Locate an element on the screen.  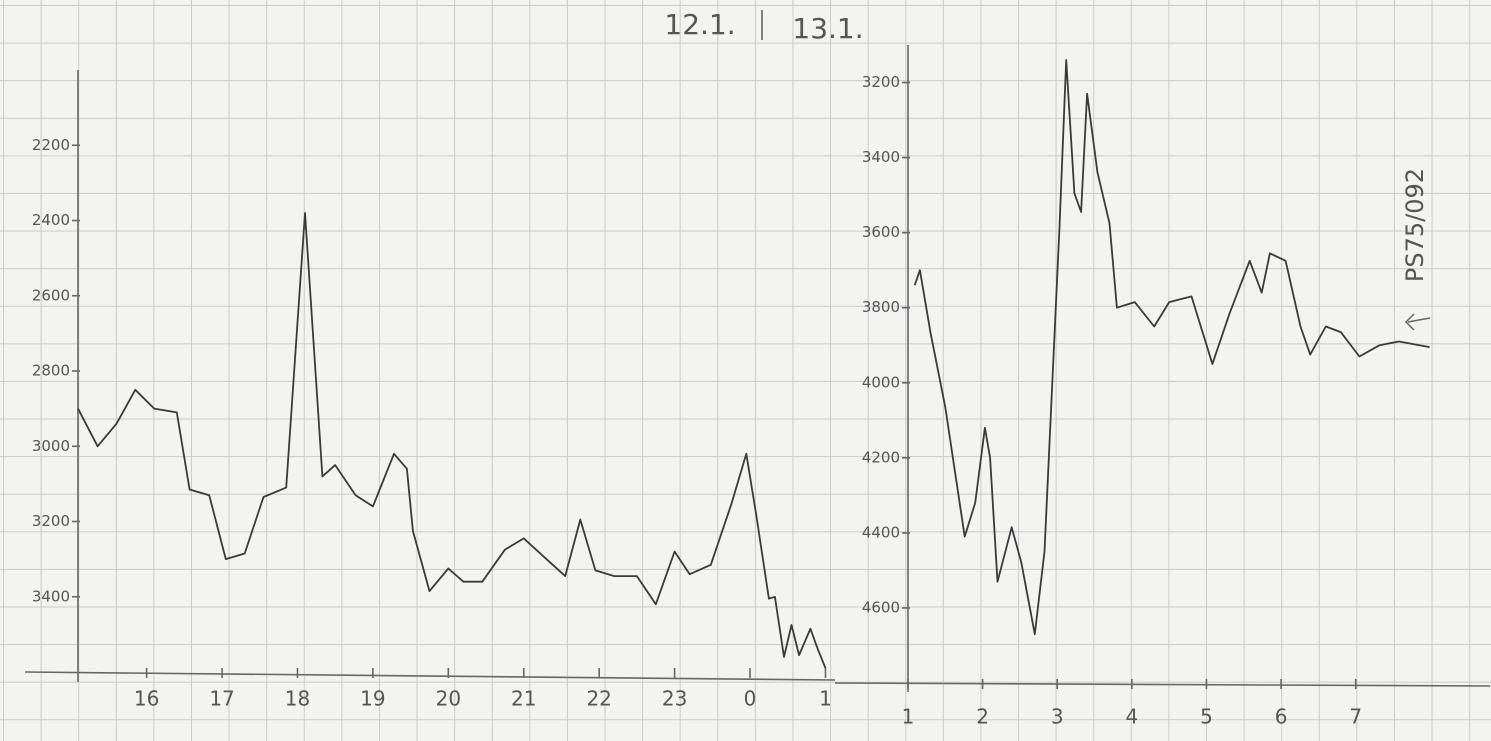
x-tick-label: 2 is located at coordinates (982, 717).